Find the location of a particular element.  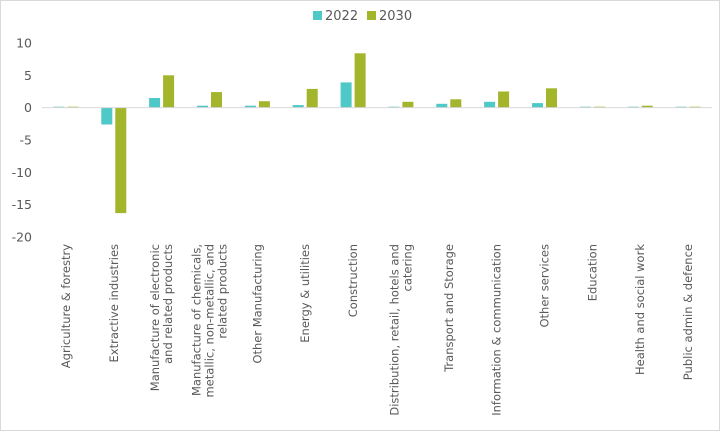

x-tick-label-line: Manufacture of chemicals, is located at coordinates (197, 320).